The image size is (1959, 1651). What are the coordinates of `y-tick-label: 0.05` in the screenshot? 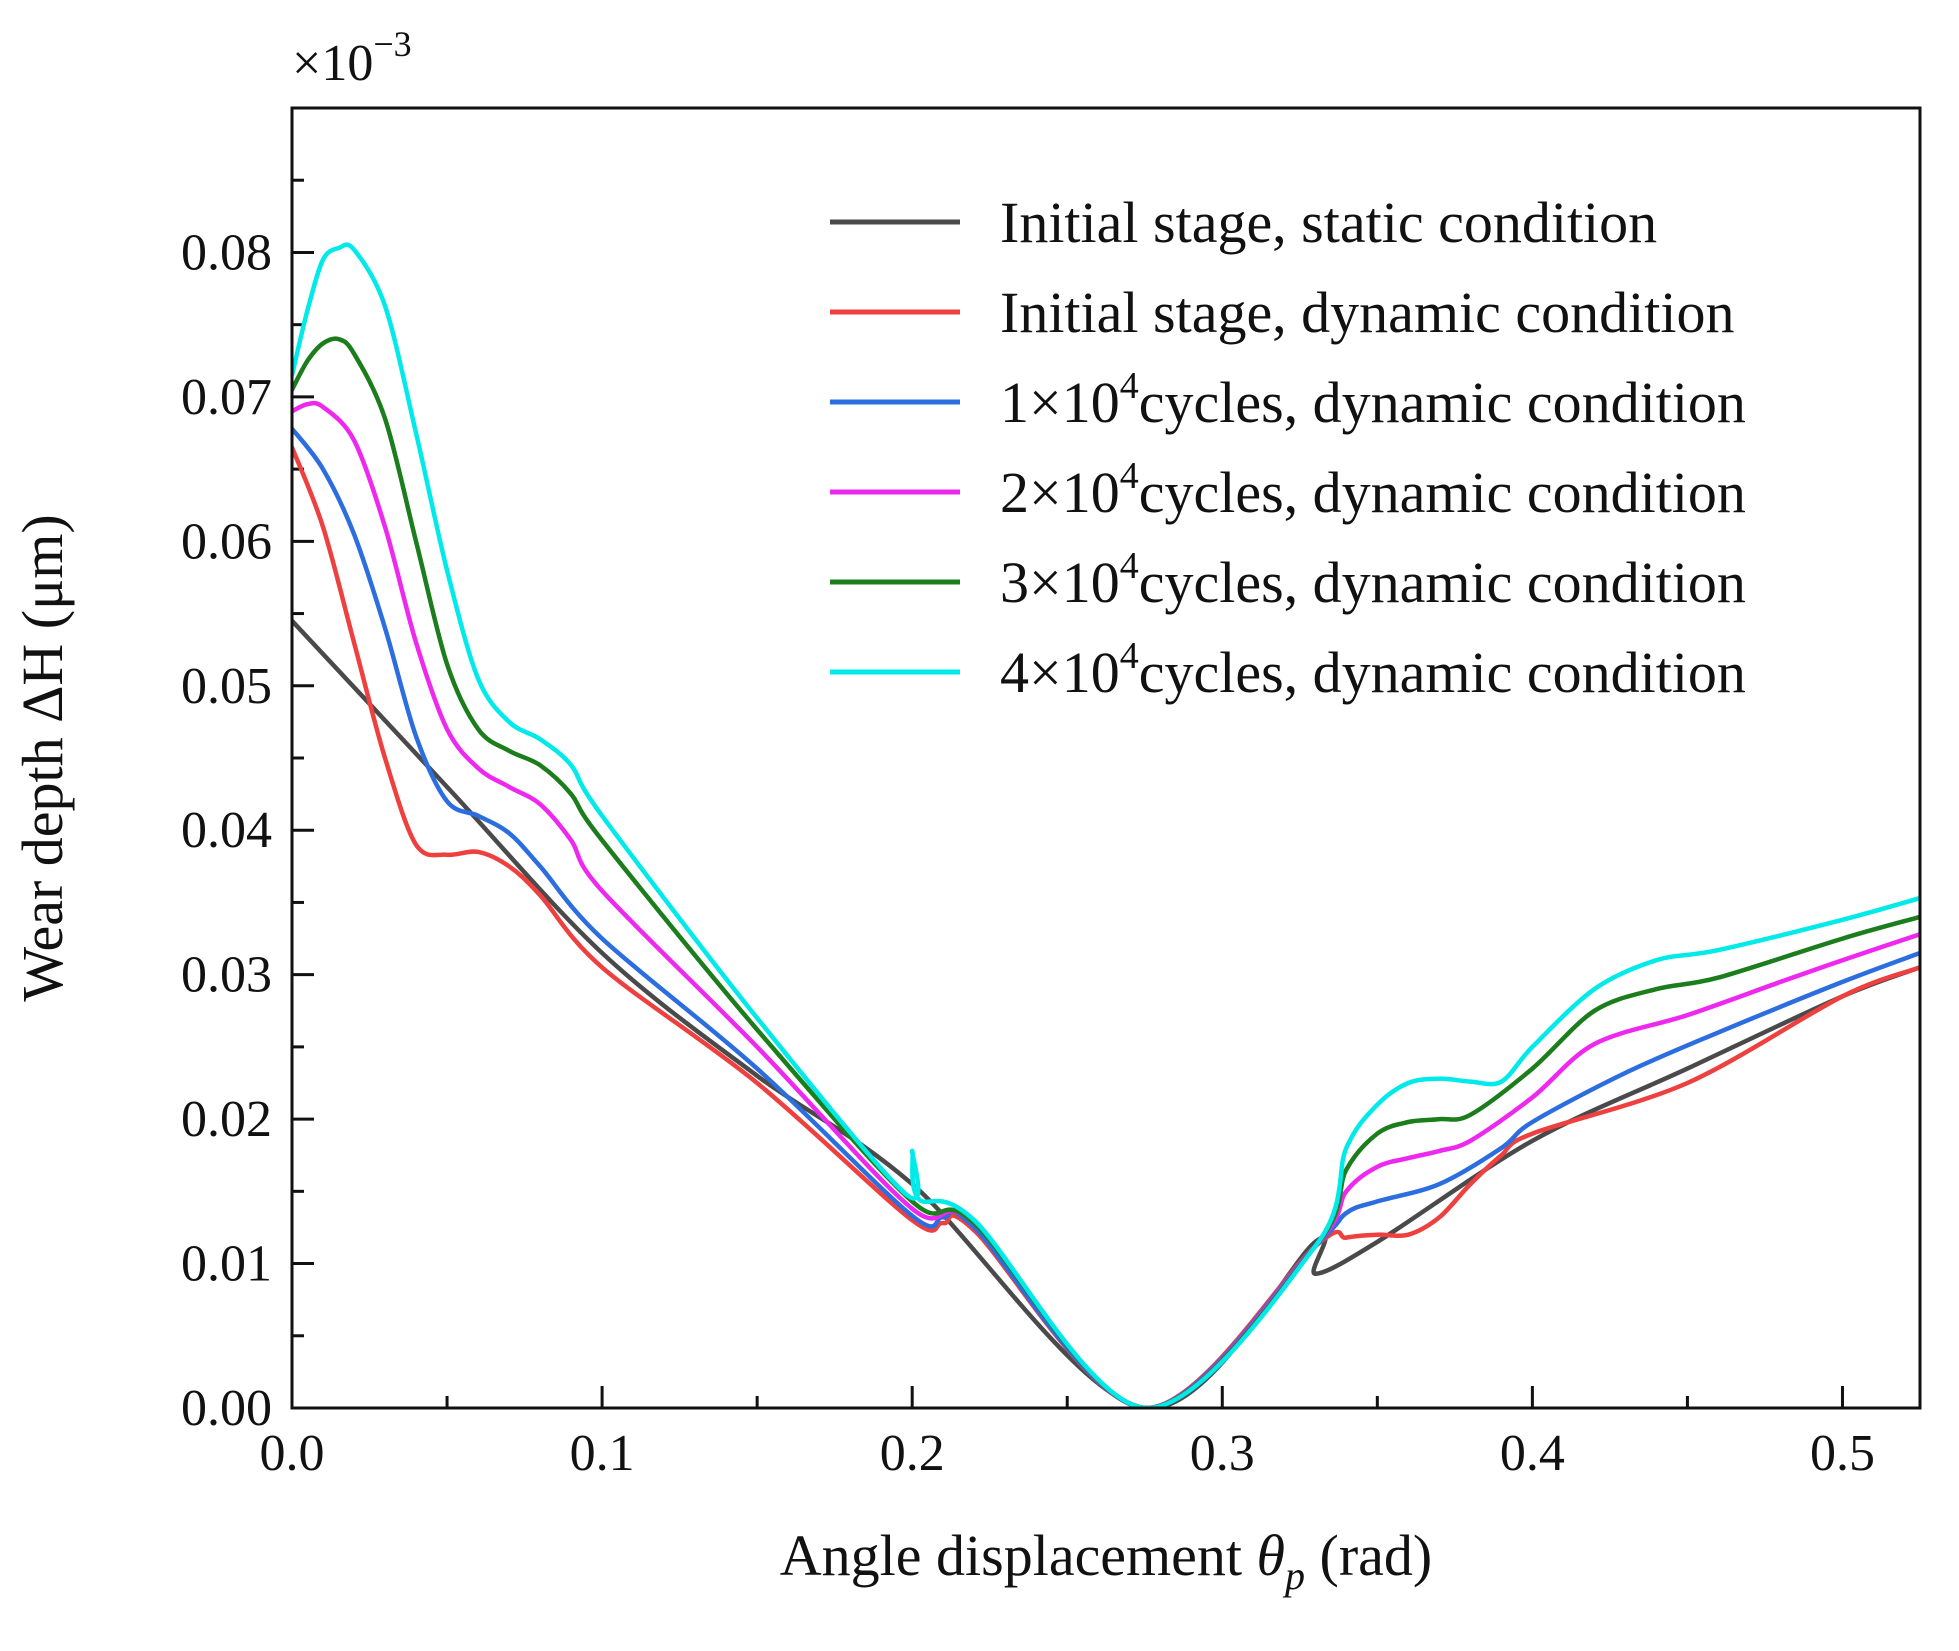 It's located at (226, 686).